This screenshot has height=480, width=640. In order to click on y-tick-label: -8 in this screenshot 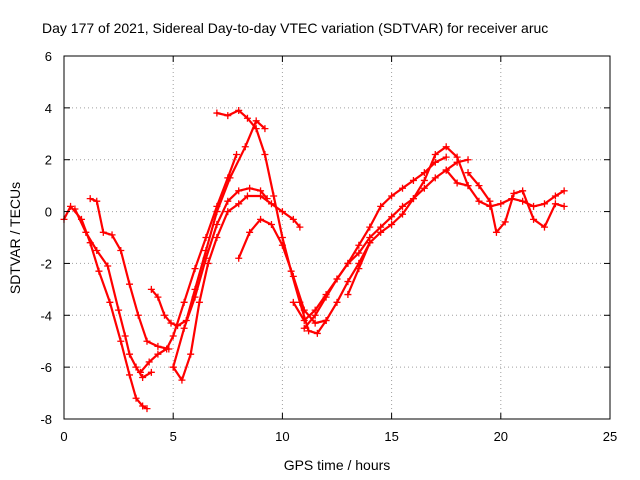, I will do `click(46, 419)`.